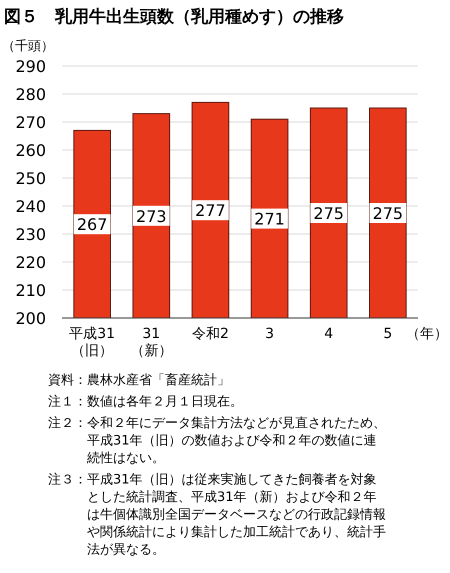  What do you see at coordinates (329, 334) in the screenshot?
I see `x-tick-label: 4` at bounding box center [329, 334].